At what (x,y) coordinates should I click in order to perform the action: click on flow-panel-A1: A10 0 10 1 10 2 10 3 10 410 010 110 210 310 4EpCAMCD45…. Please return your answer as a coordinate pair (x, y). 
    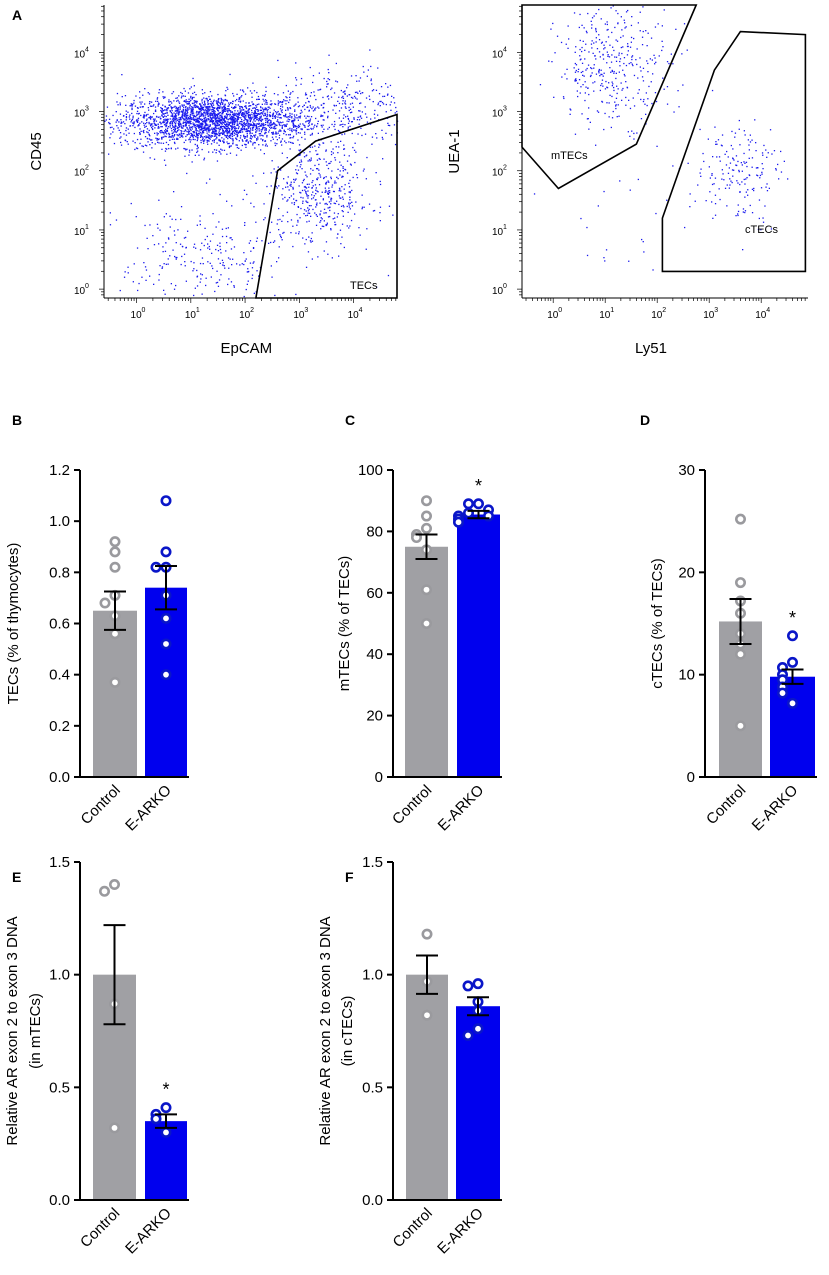
    Looking at the image, I should click on (205, 181).